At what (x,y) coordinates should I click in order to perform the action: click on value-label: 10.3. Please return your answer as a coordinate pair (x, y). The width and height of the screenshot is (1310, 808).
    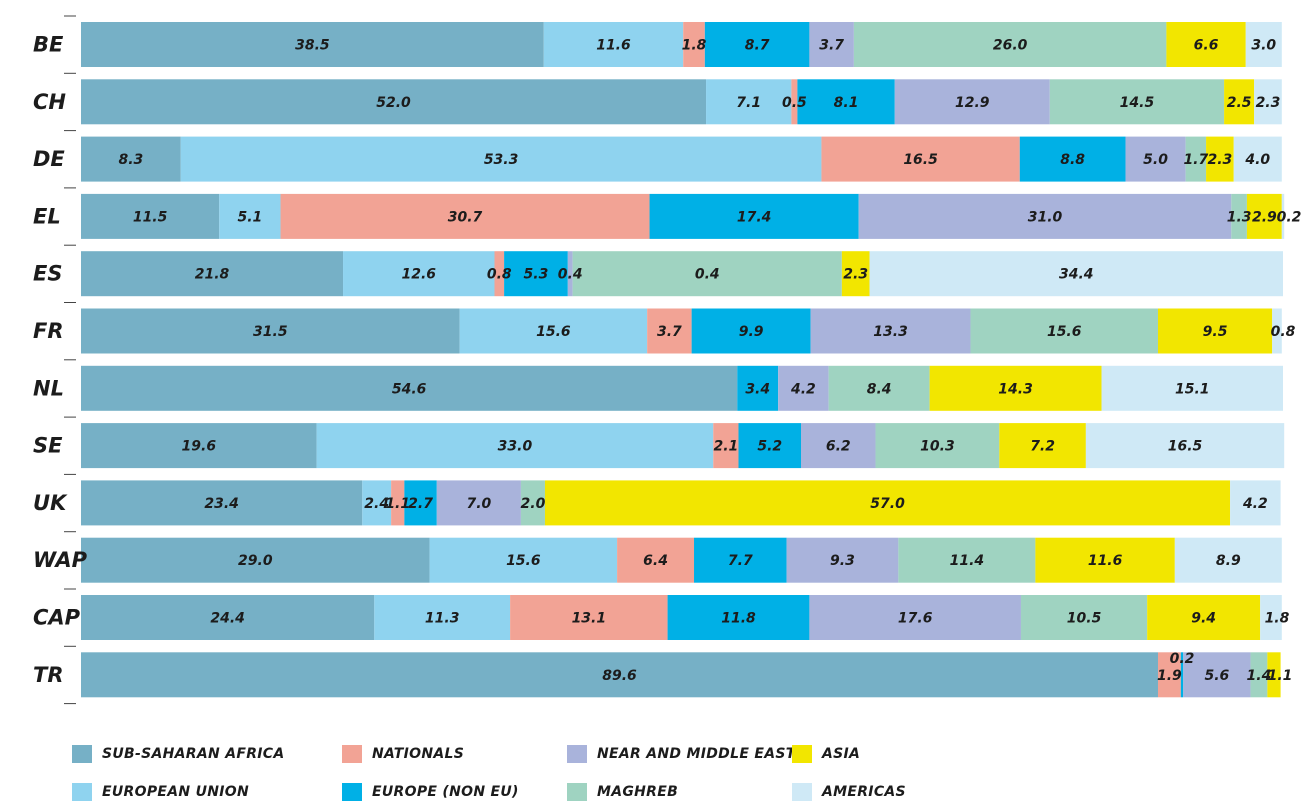
    Looking at the image, I should click on (937, 447).